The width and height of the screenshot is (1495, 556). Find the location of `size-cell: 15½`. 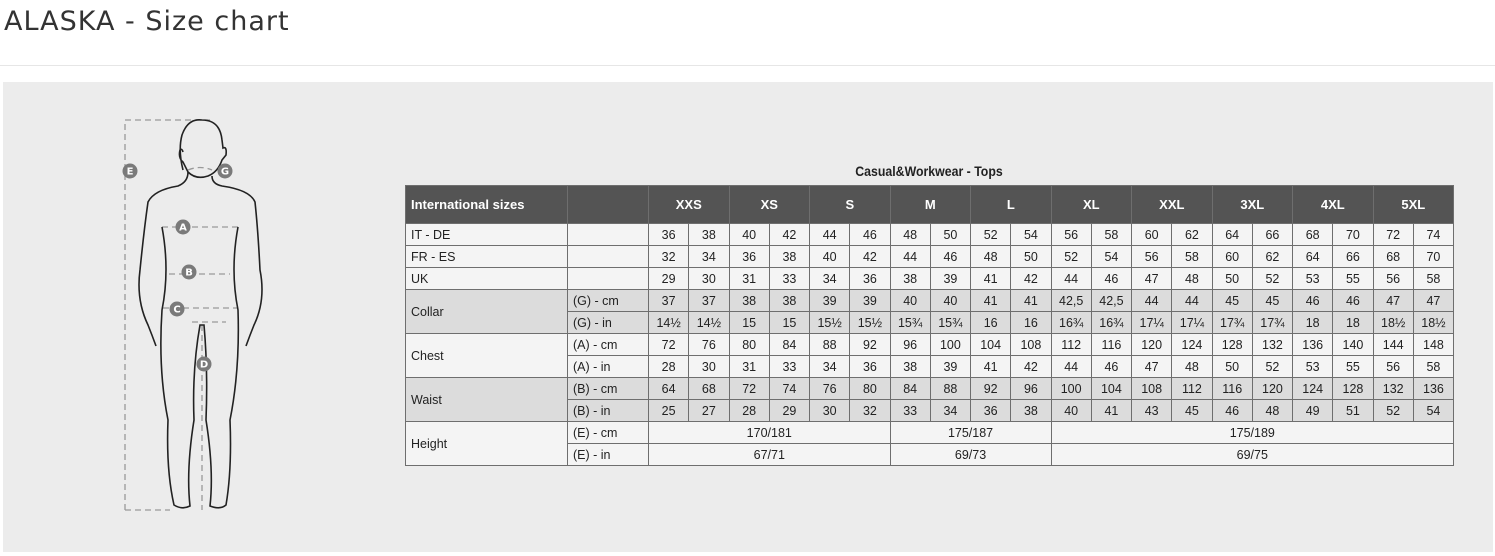

size-cell: 15½ is located at coordinates (830, 322).